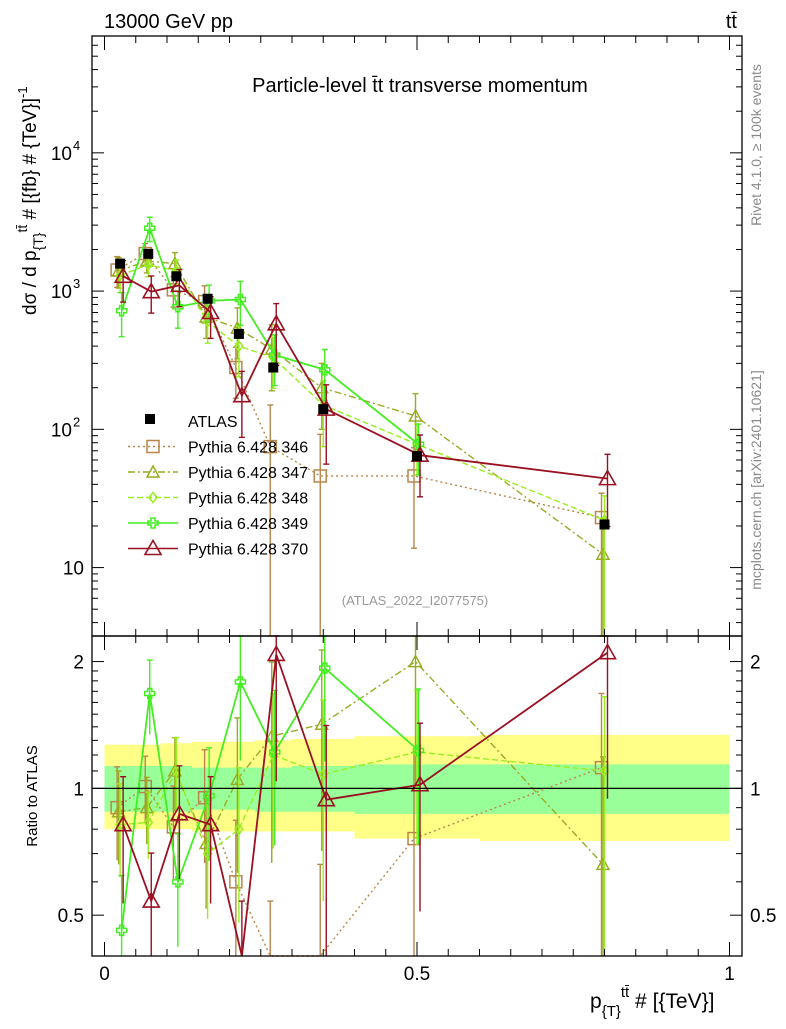 Image resolution: width=786 pixels, height=1029 pixels. Describe the element at coordinates (218, 448) in the screenshot. I see `legend-entry-1: Pythia 6.428 346` at that location.